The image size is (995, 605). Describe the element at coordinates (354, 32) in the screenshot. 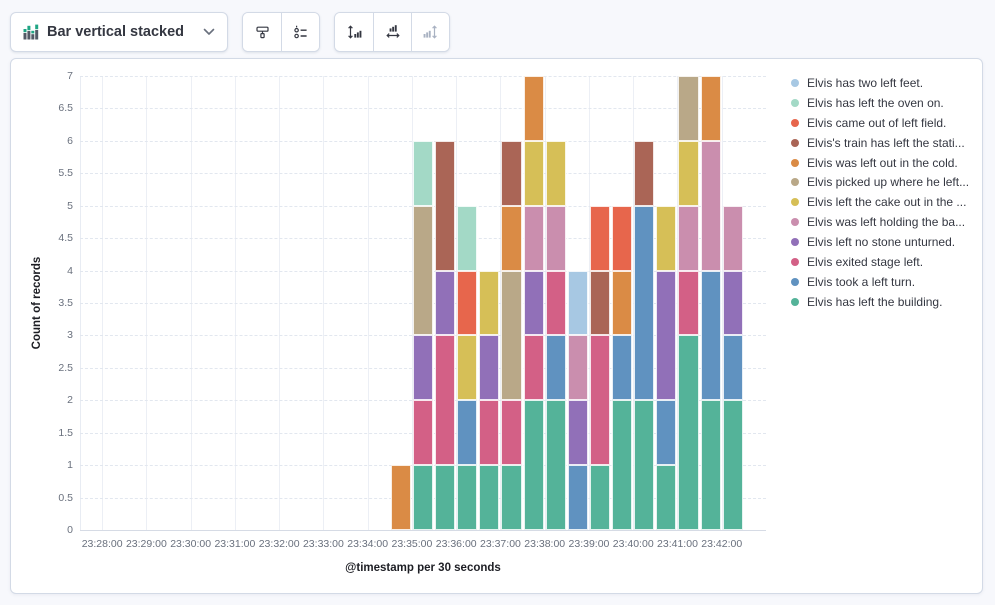

I see `left-axis-button` at that location.